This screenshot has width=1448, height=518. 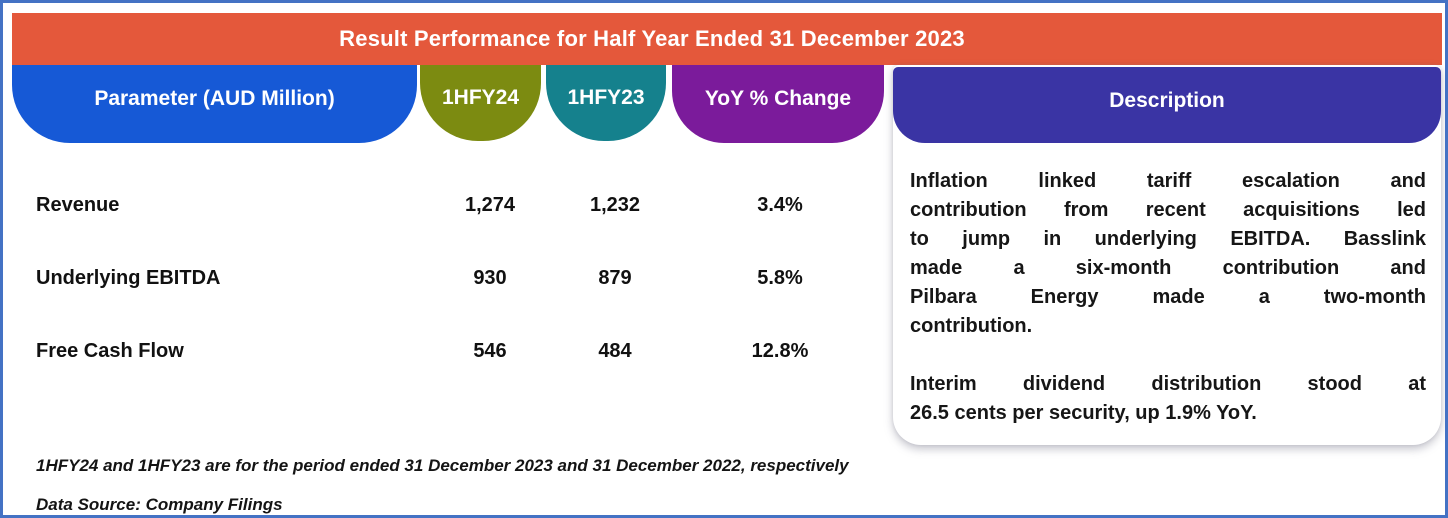 I want to click on value-yoy-change: 5.8%, so click(x=780, y=278).